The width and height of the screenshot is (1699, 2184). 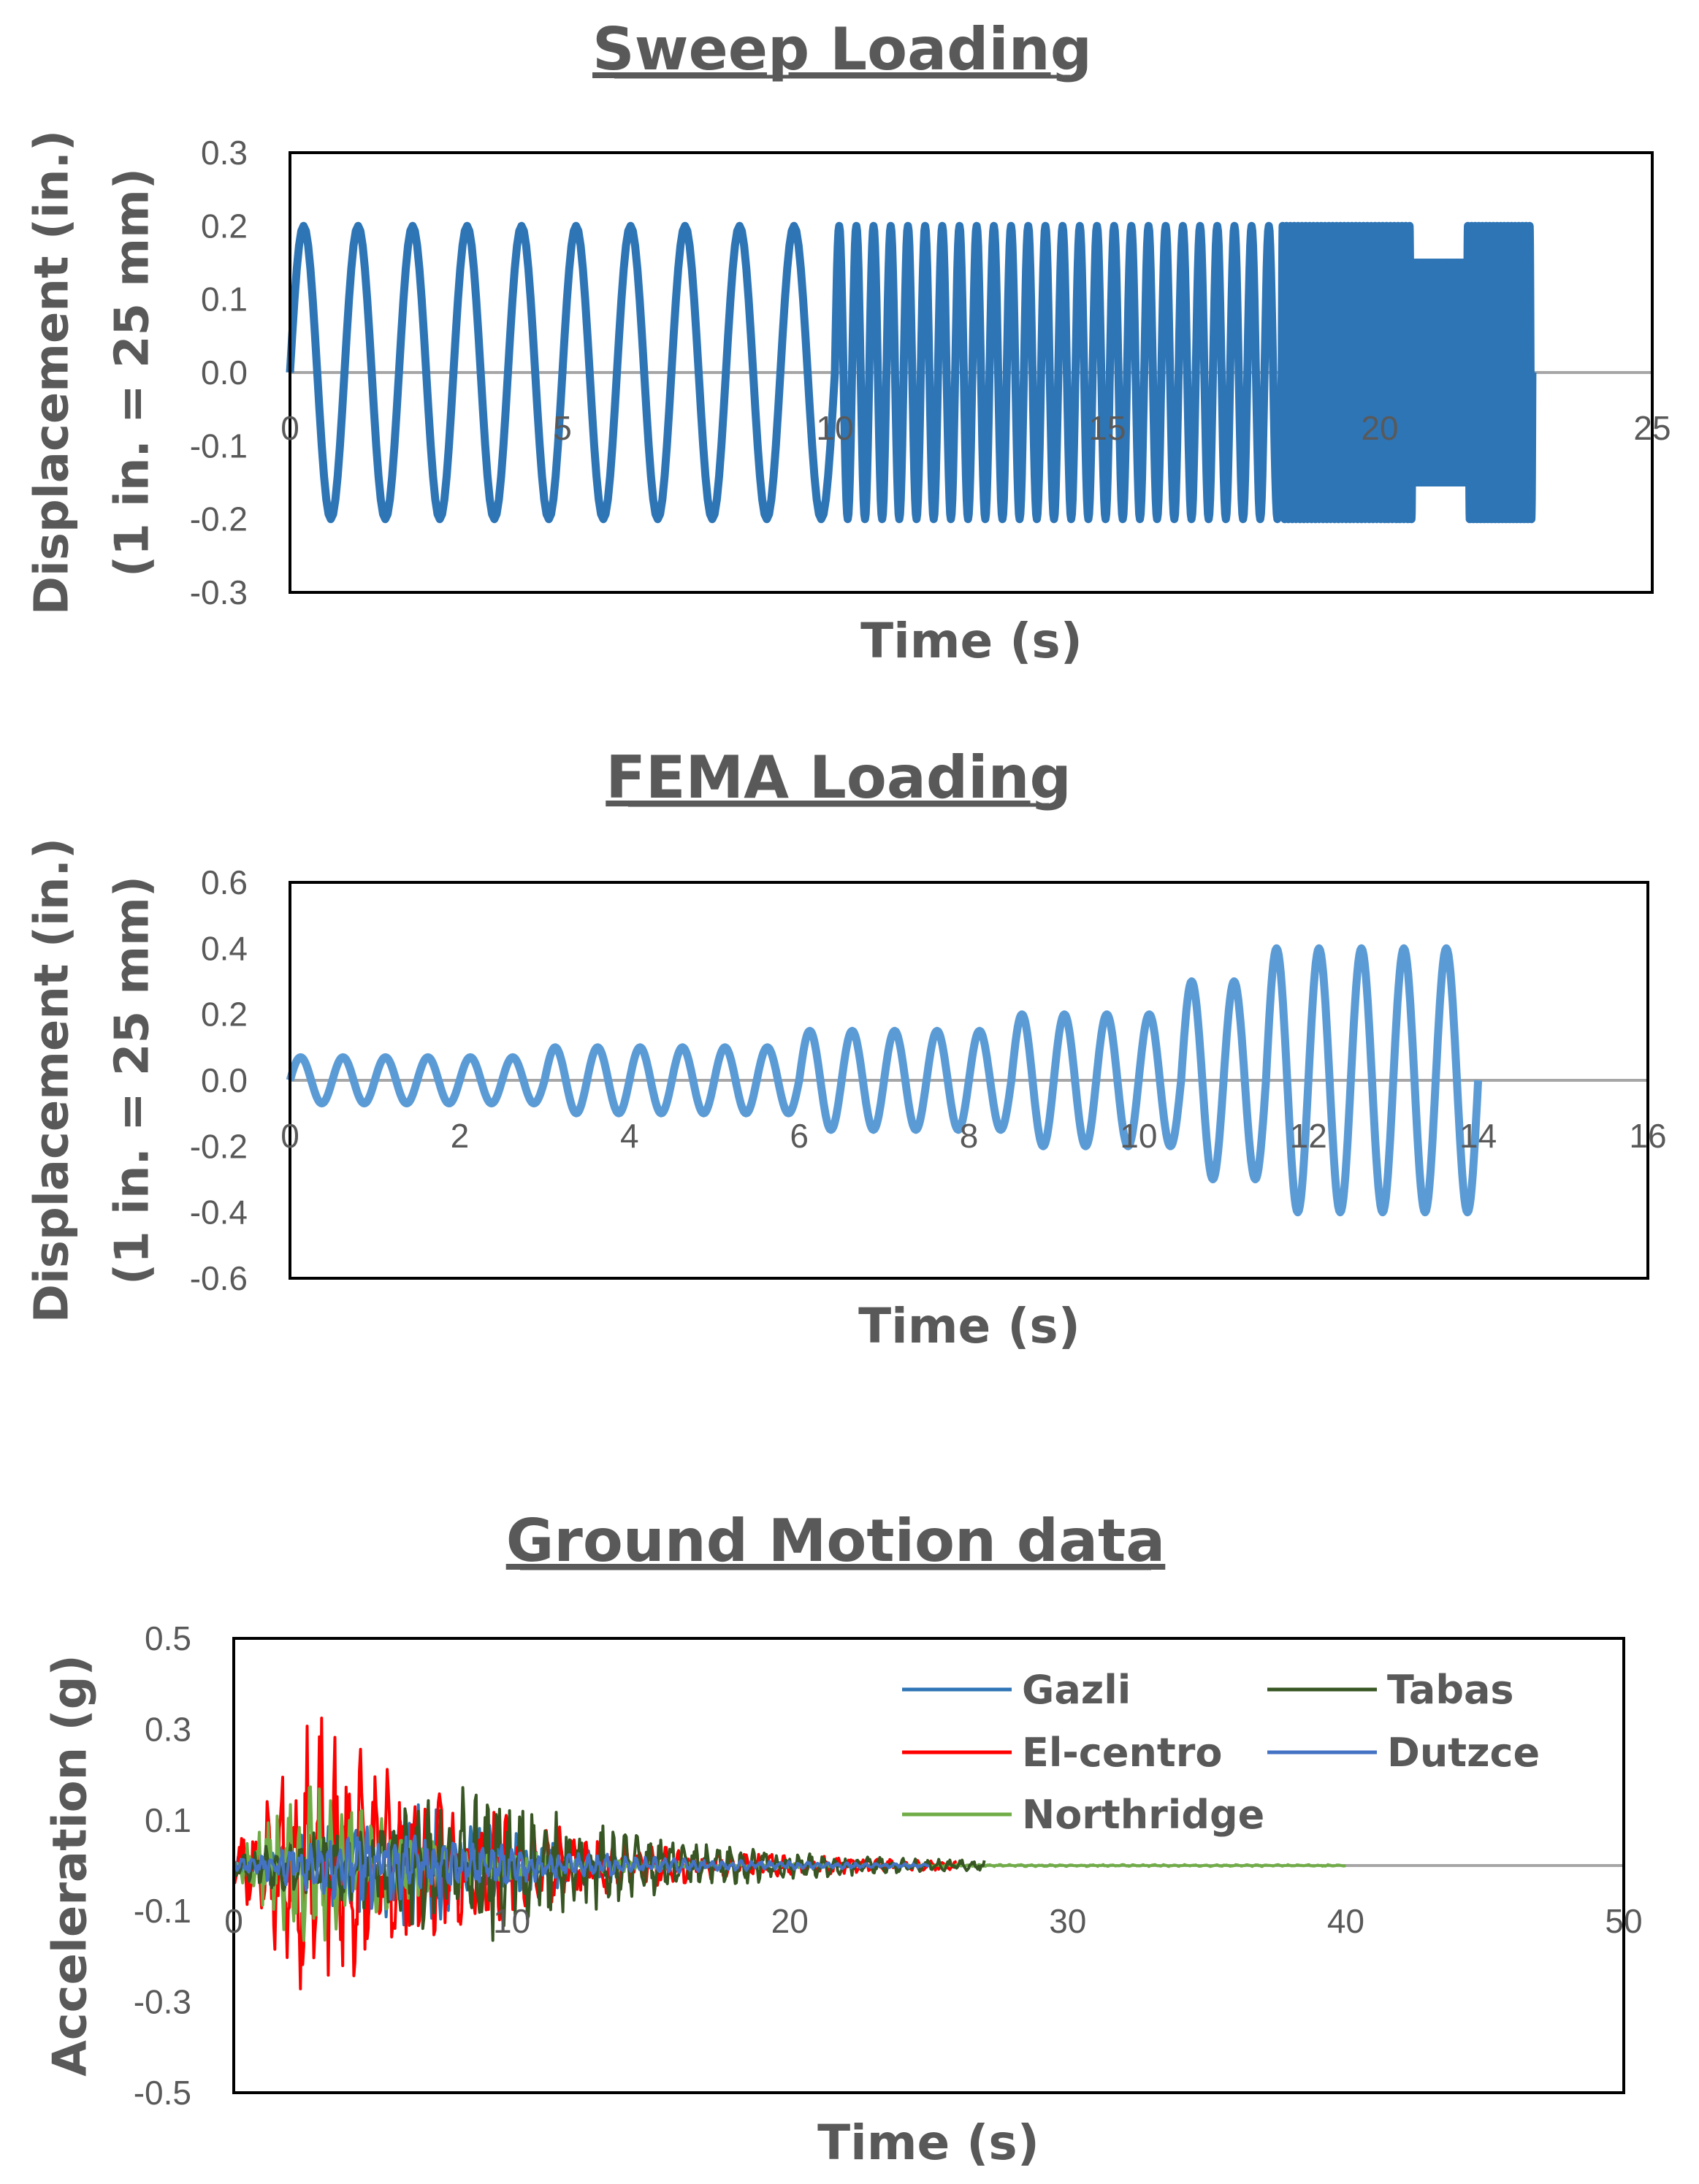 What do you see at coordinates (1623, 1921) in the screenshot?
I see `x-tick-label: 50` at bounding box center [1623, 1921].